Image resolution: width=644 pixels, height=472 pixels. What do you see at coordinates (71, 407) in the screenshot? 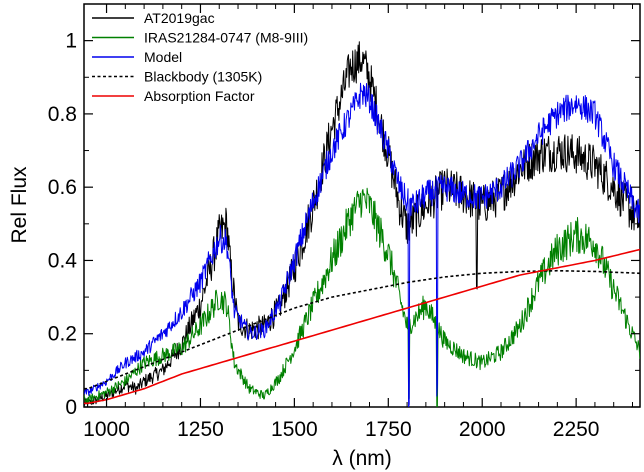
I see `y-tick-label: 0` at bounding box center [71, 407].